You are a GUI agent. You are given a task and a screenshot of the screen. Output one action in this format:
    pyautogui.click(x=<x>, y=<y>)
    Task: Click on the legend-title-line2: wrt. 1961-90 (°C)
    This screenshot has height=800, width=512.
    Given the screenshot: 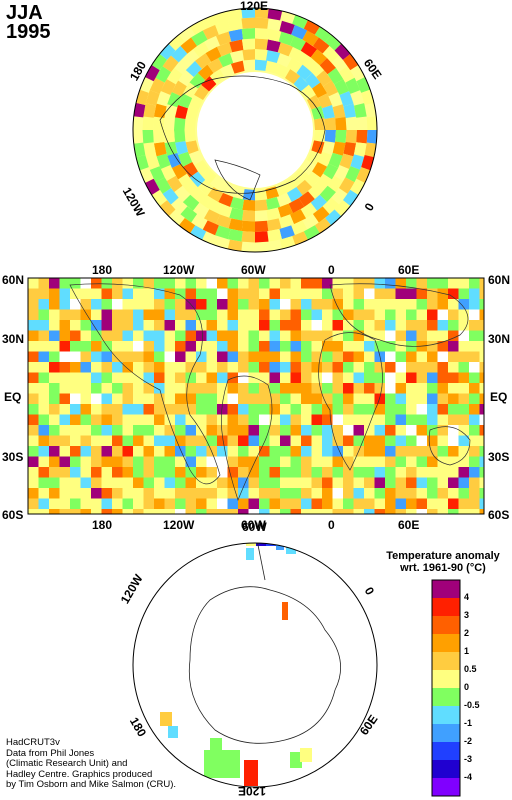 What is the action you would take?
    pyautogui.click(x=443, y=568)
    